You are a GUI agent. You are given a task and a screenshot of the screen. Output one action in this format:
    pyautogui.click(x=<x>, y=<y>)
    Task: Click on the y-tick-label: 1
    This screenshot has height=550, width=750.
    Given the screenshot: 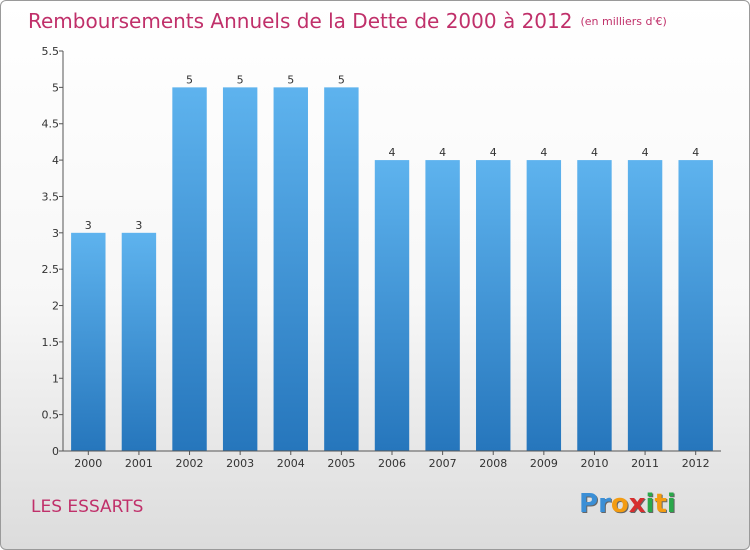 What is the action you would take?
    pyautogui.click(x=55, y=378)
    